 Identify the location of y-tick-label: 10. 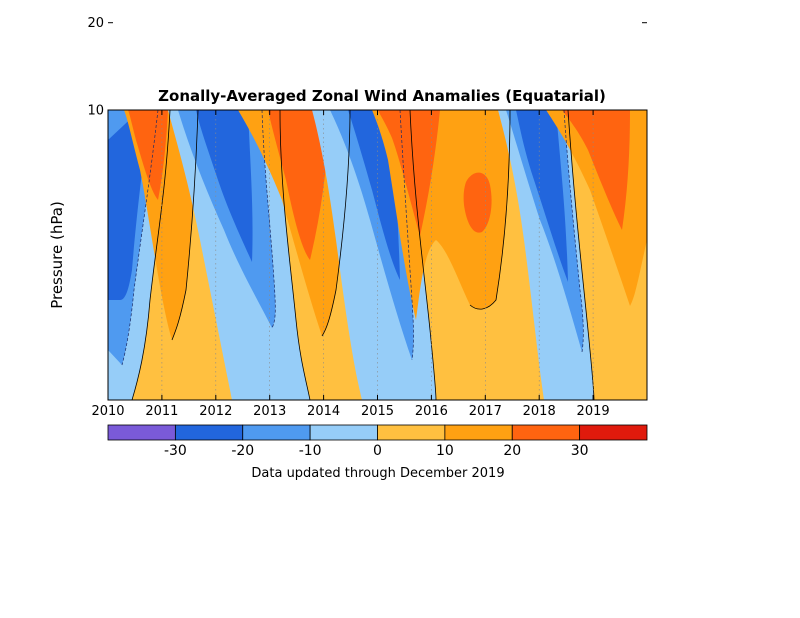
(95, 111).